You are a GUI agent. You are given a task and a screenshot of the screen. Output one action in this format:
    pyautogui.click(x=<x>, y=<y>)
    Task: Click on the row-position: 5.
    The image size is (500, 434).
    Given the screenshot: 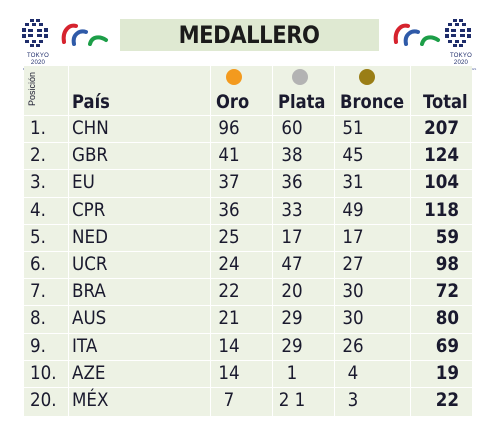 What is the action you would take?
    pyautogui.click(x=38, y=237)
    